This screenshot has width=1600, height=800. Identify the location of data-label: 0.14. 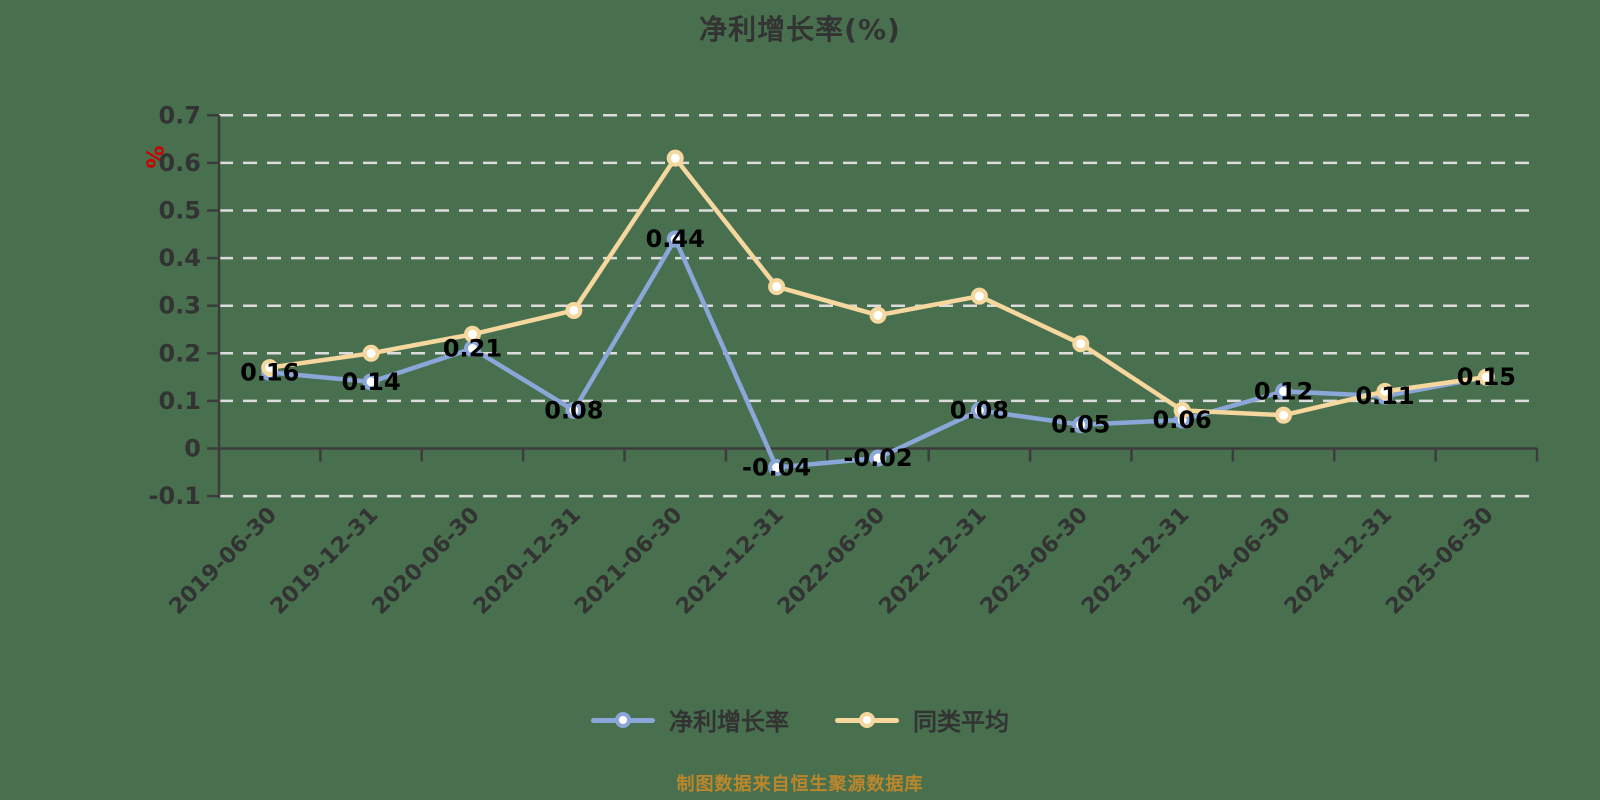
(370, 382).